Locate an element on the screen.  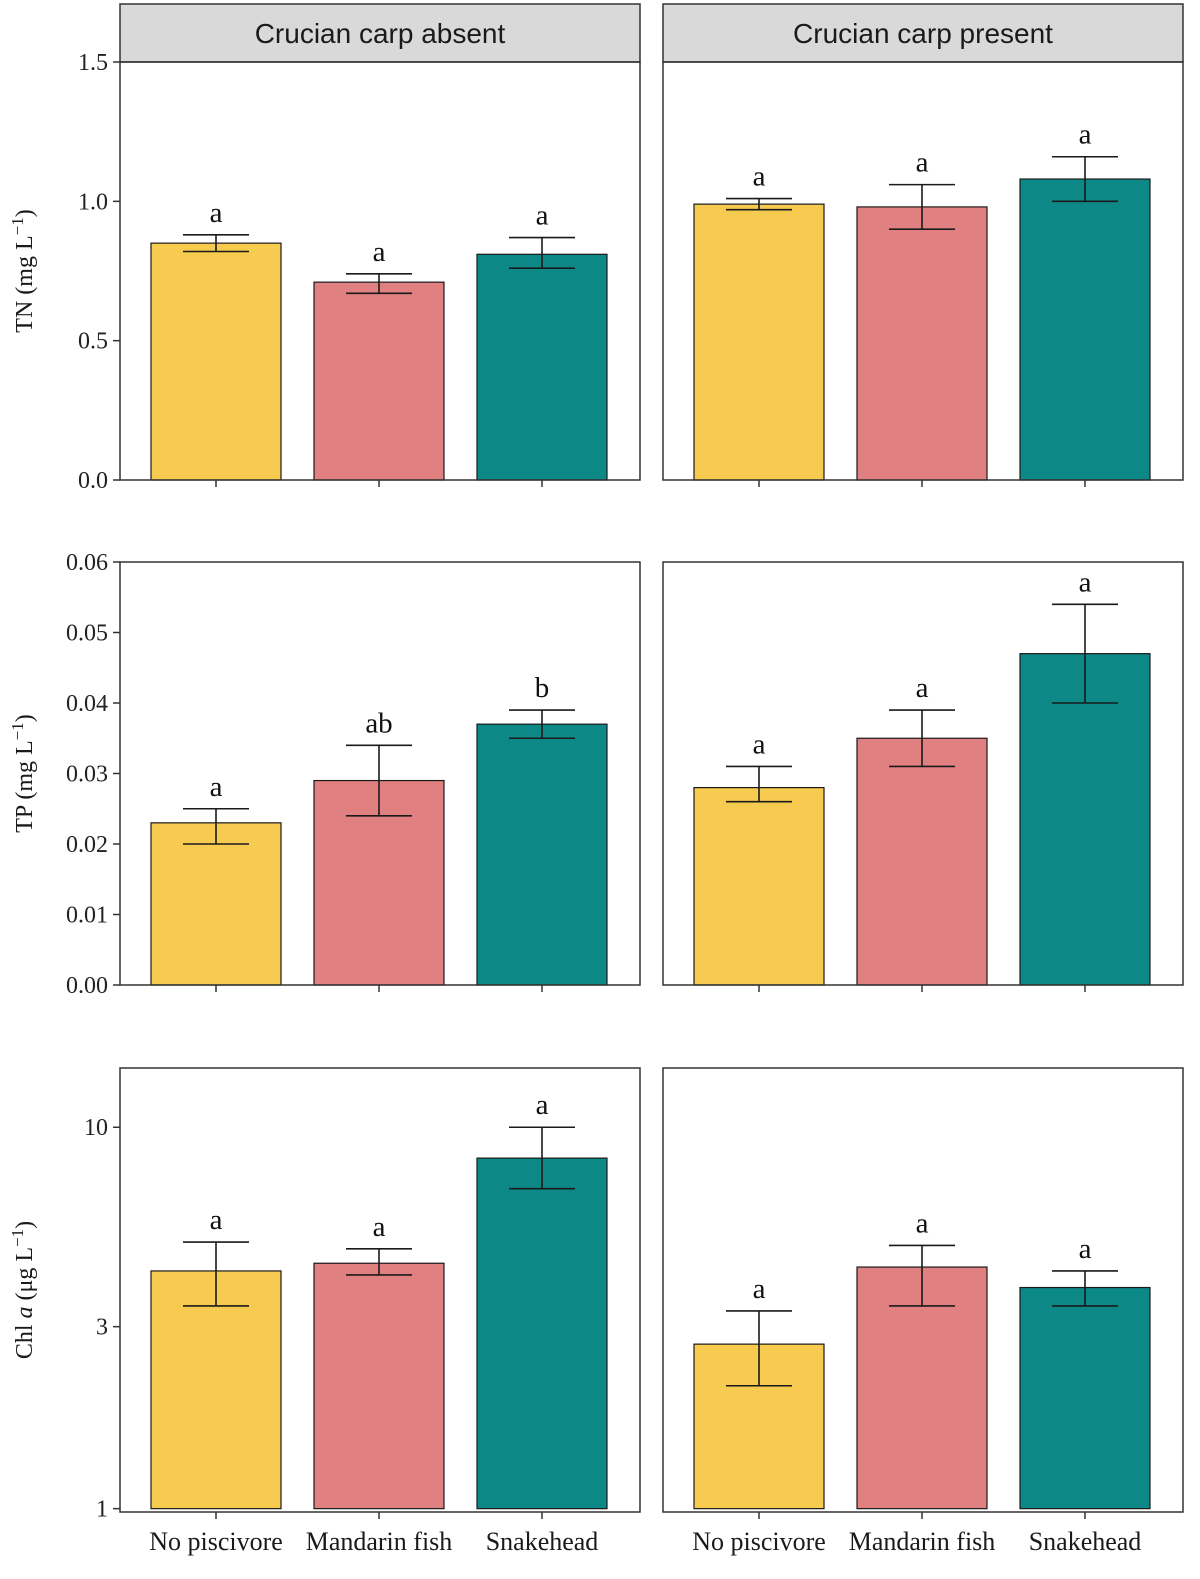
y-tick-label: 0.05 is located at coordinates (87, 634).